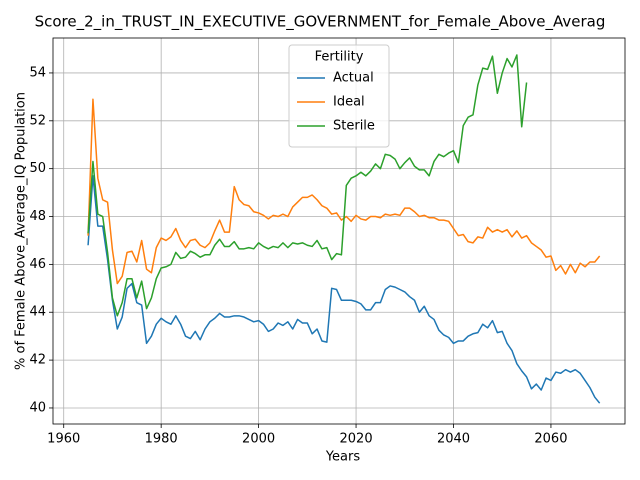 This screenshot has width=640, height=480. Describe the element at coordinates (37, 264) in the screenshot. I see `y-tick-label: 46` at that location.